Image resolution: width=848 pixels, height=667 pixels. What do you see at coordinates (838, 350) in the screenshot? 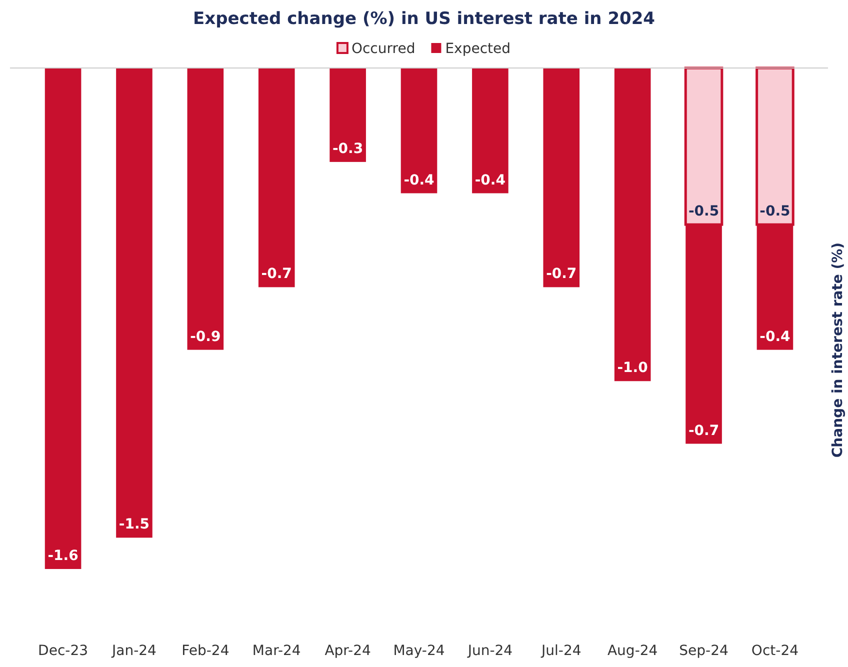
I see `y-axis-title: Change in interest rate (%)` at bounding box center [838, 350].